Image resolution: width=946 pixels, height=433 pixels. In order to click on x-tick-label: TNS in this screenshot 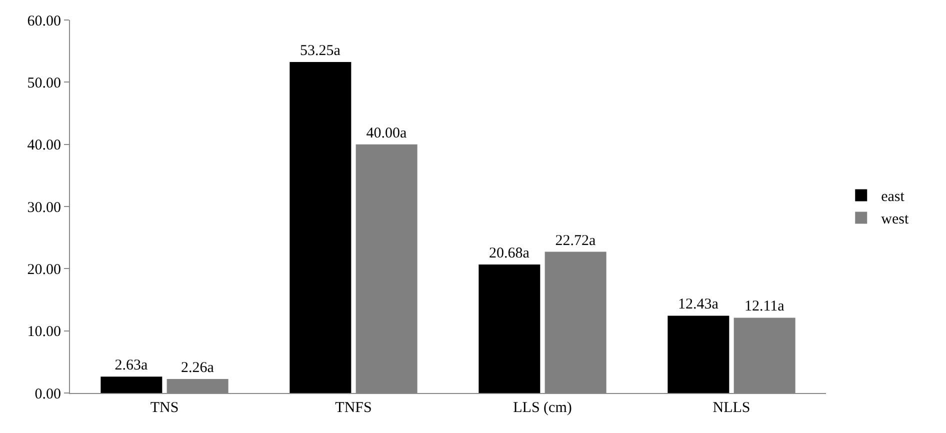, I will do `click(164, 408)`.